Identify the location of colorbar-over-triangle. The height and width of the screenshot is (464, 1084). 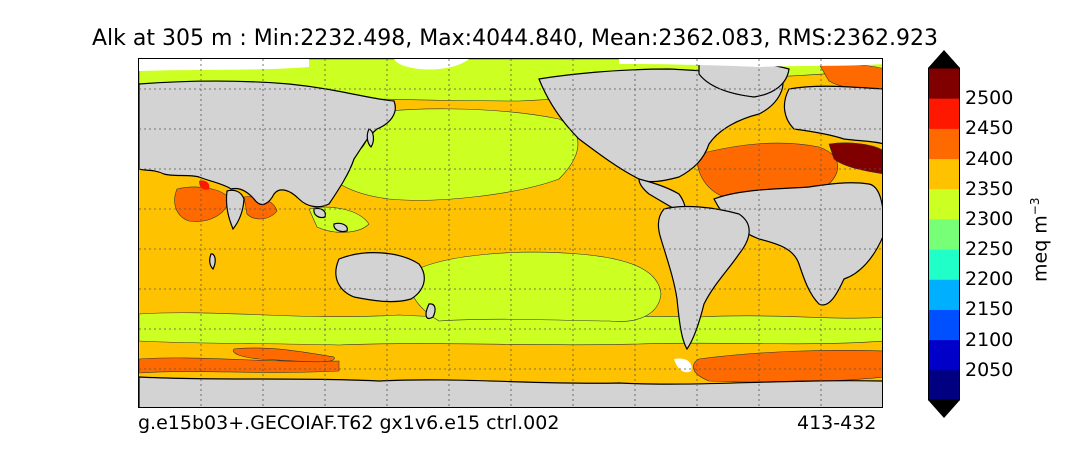
(944, 59).